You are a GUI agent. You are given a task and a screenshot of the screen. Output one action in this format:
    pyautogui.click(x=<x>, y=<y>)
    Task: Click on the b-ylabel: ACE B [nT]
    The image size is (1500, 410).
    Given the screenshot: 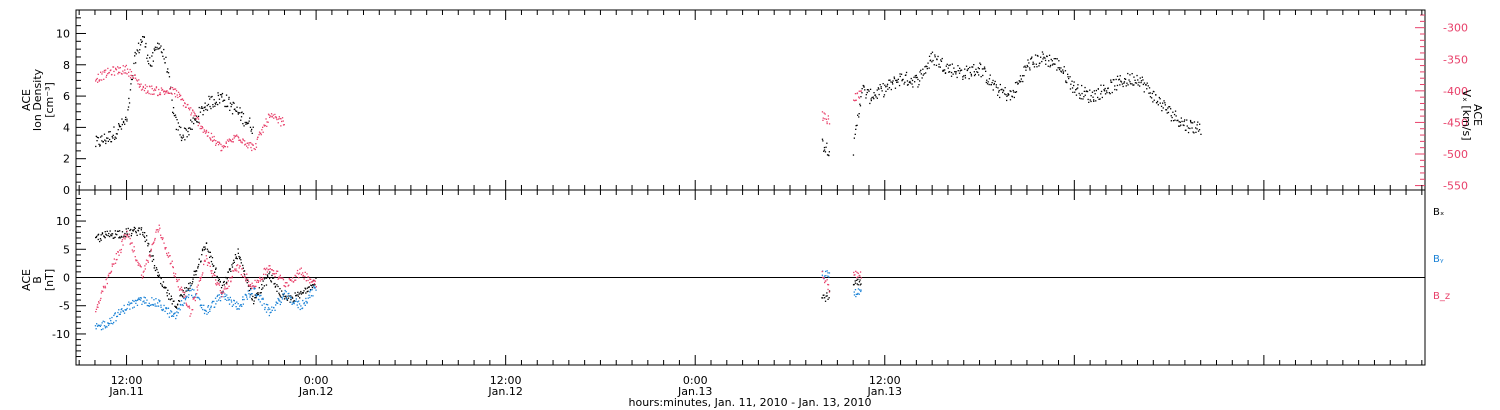 What is the action you would take?
    pyautogui.click(x=38, y=280)
    